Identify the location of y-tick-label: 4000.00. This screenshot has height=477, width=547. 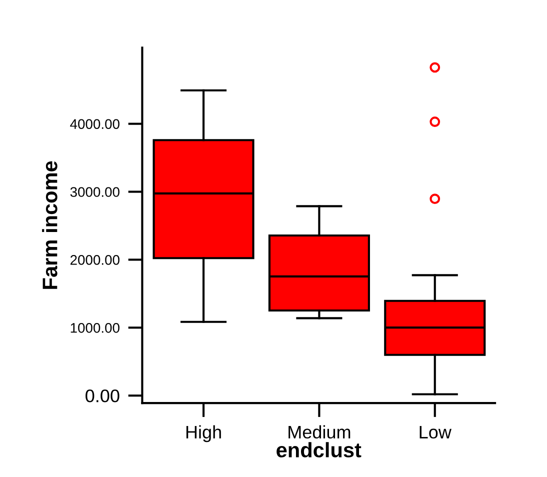
(95, 124).